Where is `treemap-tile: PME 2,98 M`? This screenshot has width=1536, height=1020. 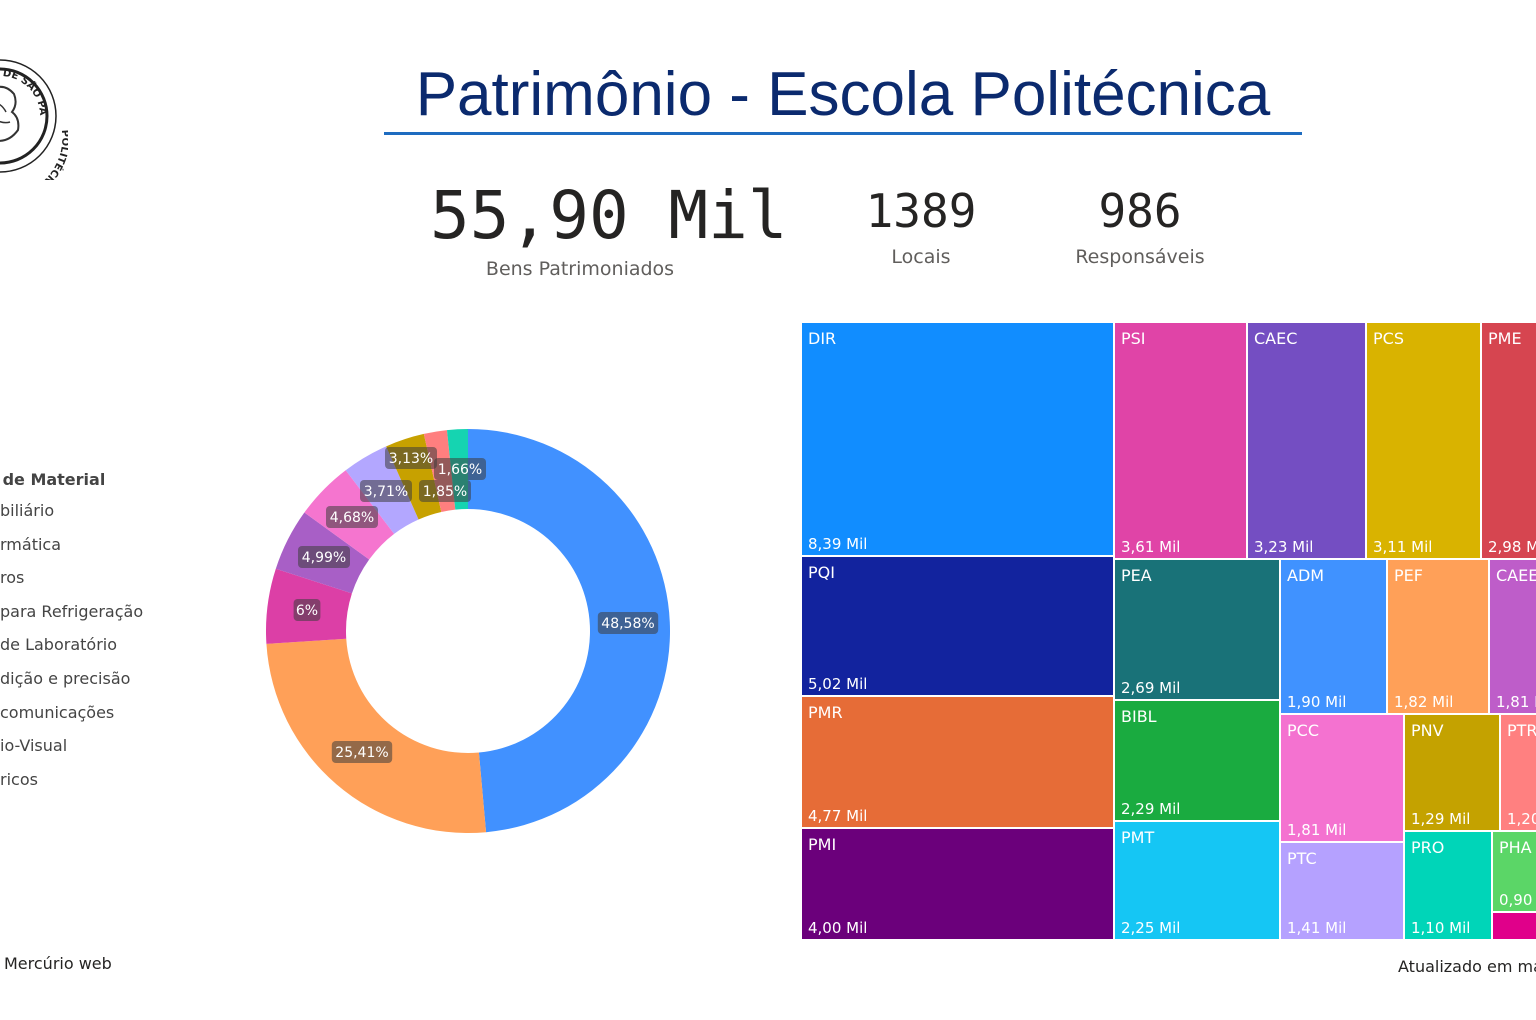 treemap-tile: PME 2,98 M is located at coordinates (1508, 440).